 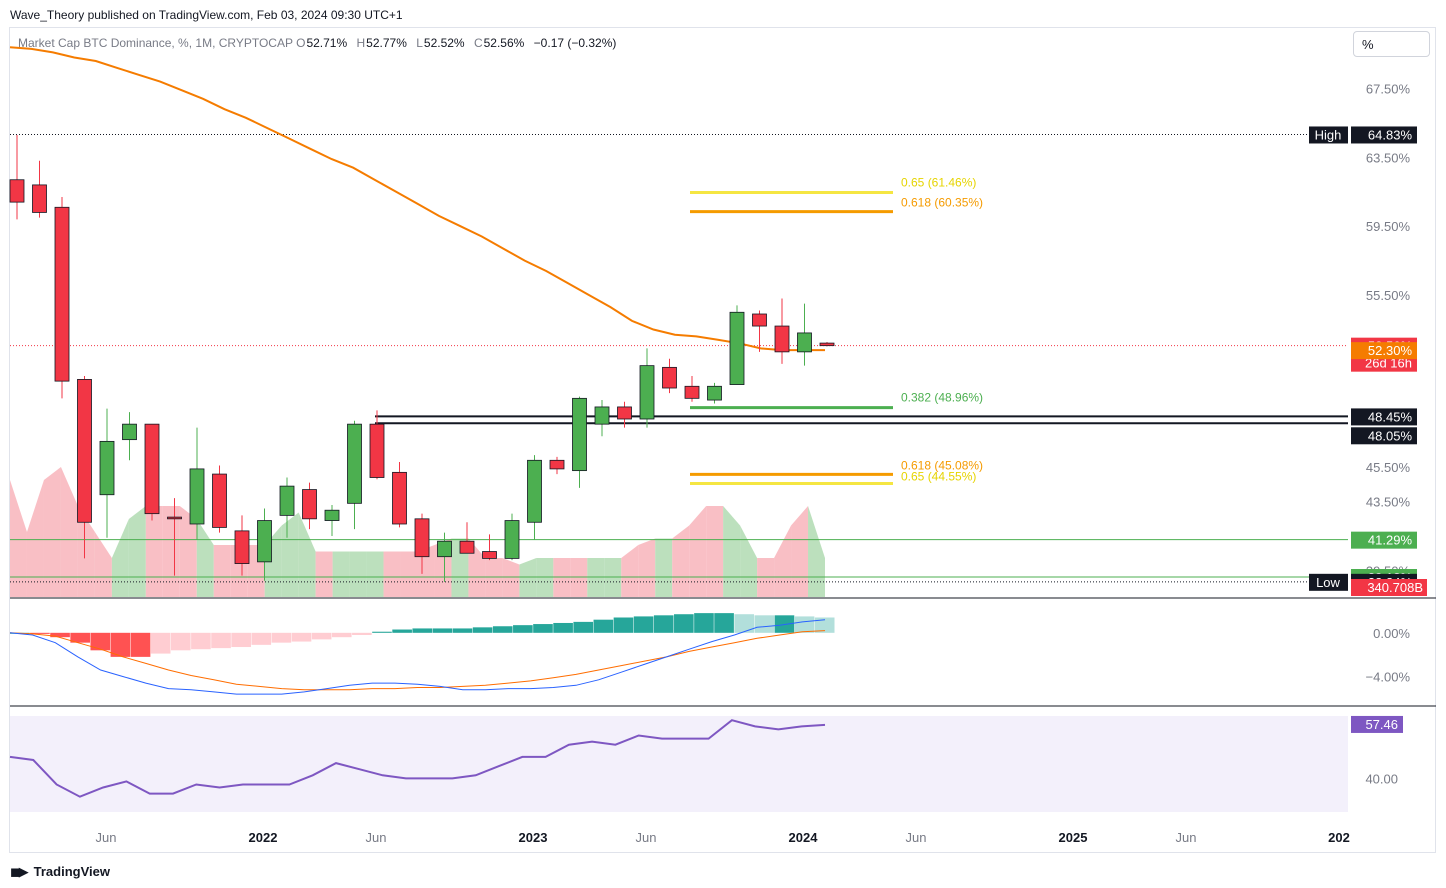 I want to click on close-value: 52.56%, so click(x=504, y=43).